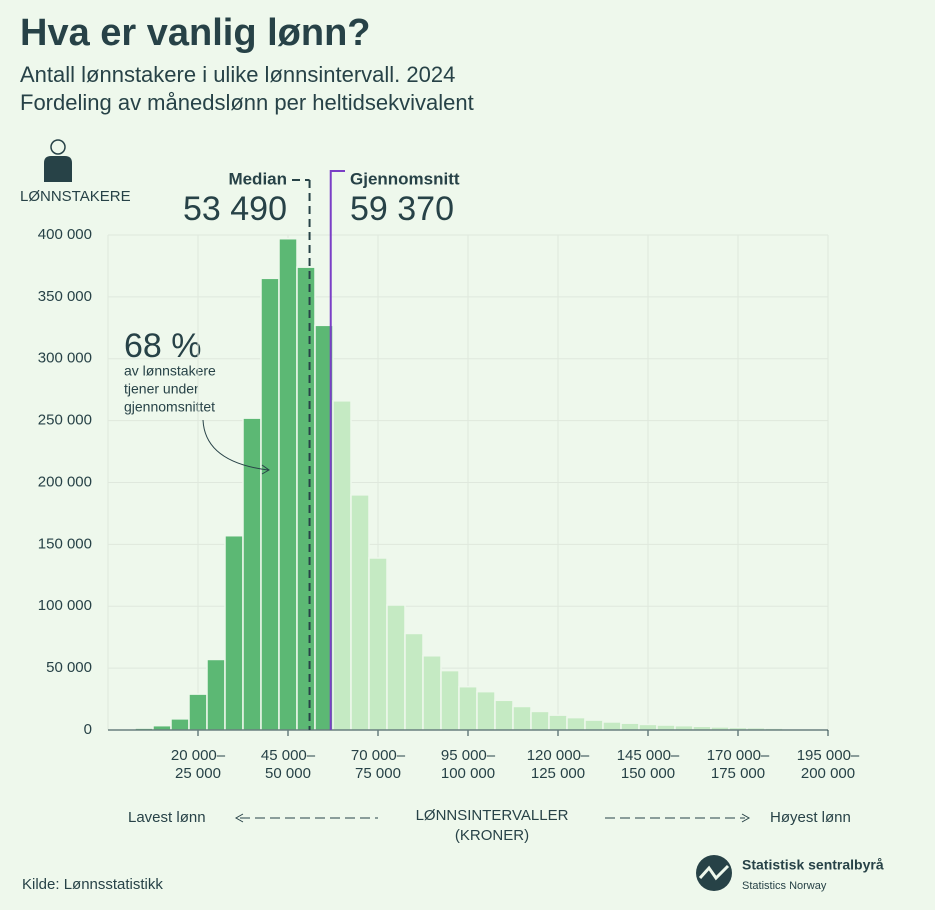  Describe the element at coordinates (235, 445) in the screenshot. I see `annotation-arrow` at that location.